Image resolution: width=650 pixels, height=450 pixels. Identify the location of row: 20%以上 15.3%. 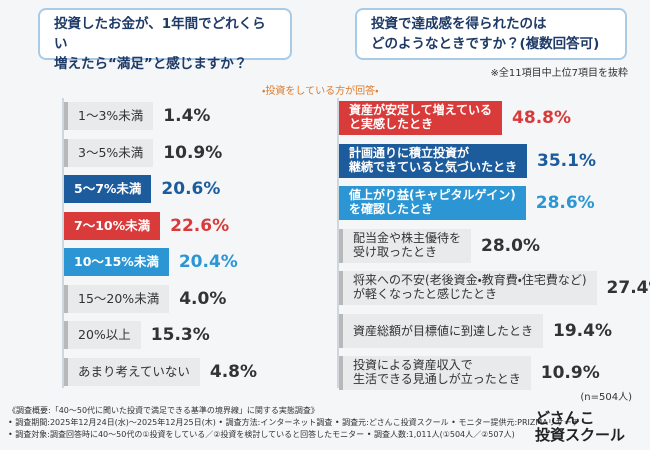
(137, 335).